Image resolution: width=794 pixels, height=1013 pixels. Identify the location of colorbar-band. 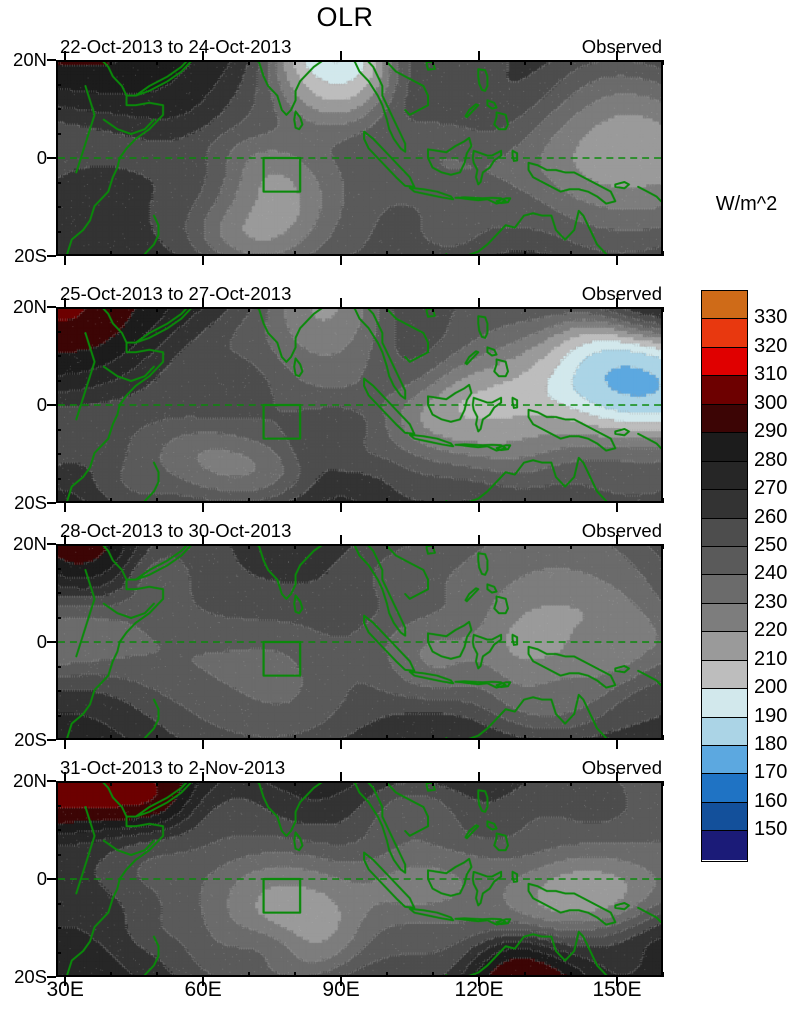
(724, 845).